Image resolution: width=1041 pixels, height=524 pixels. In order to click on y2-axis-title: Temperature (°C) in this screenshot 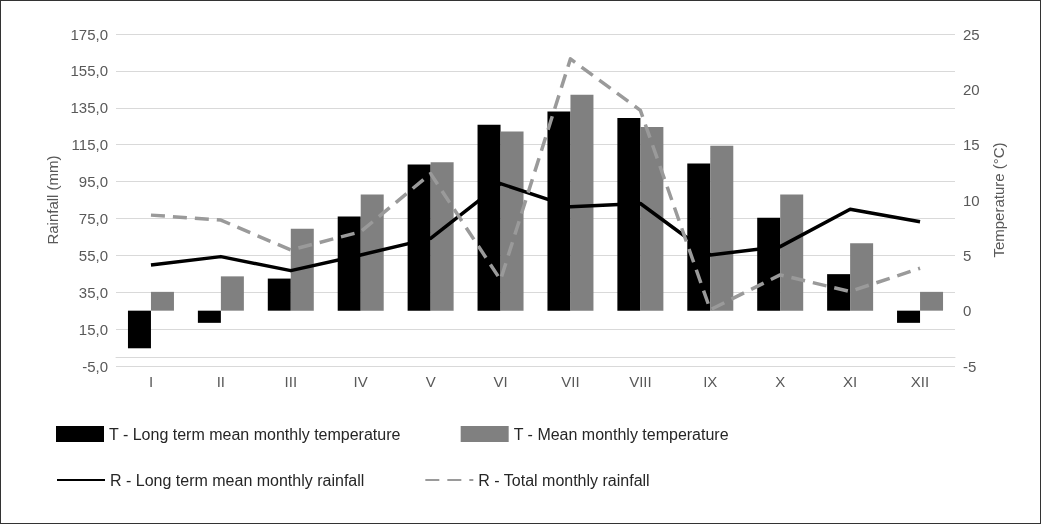, I will do `click(998, 200)`.